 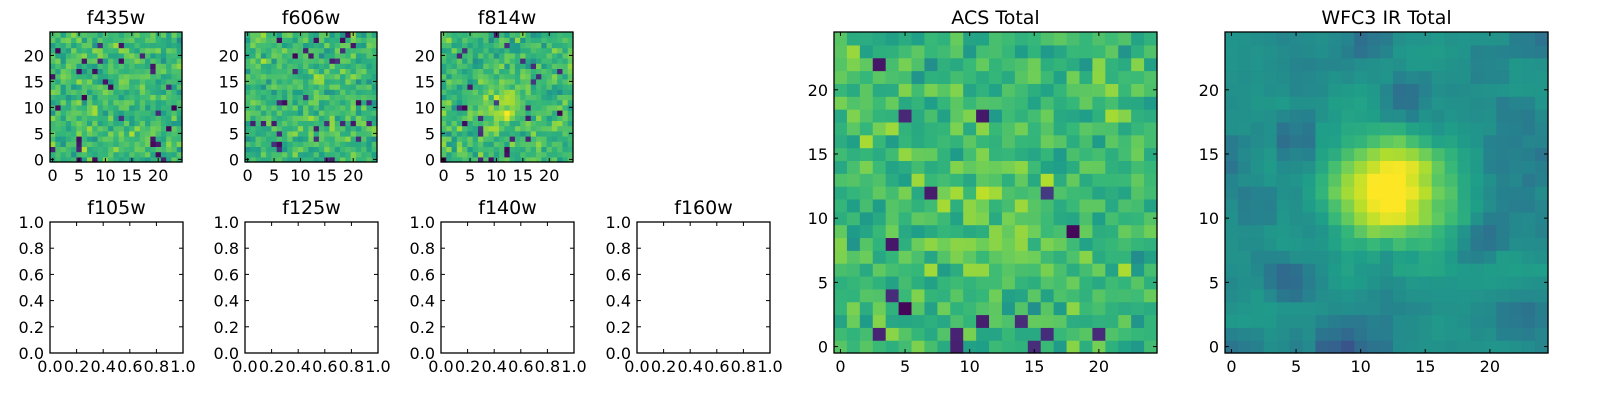 What do you see at coordinates (818, 154) in the screenshot?
I see `y-tick-label: 15` at bounding box center [818, 154].